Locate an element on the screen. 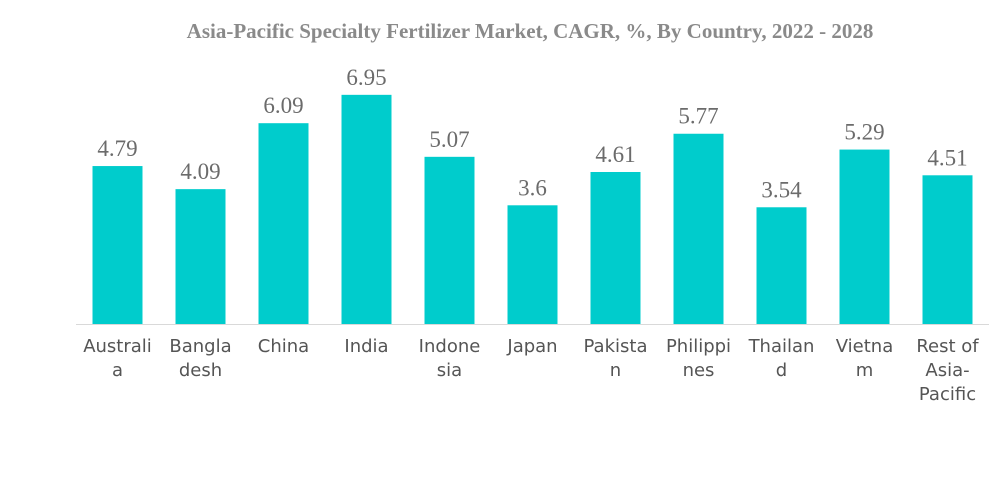 Image resolution: width=1000 pixels, height=483 pixels. category-label-line: Indone is located at coordinates (450, 346).